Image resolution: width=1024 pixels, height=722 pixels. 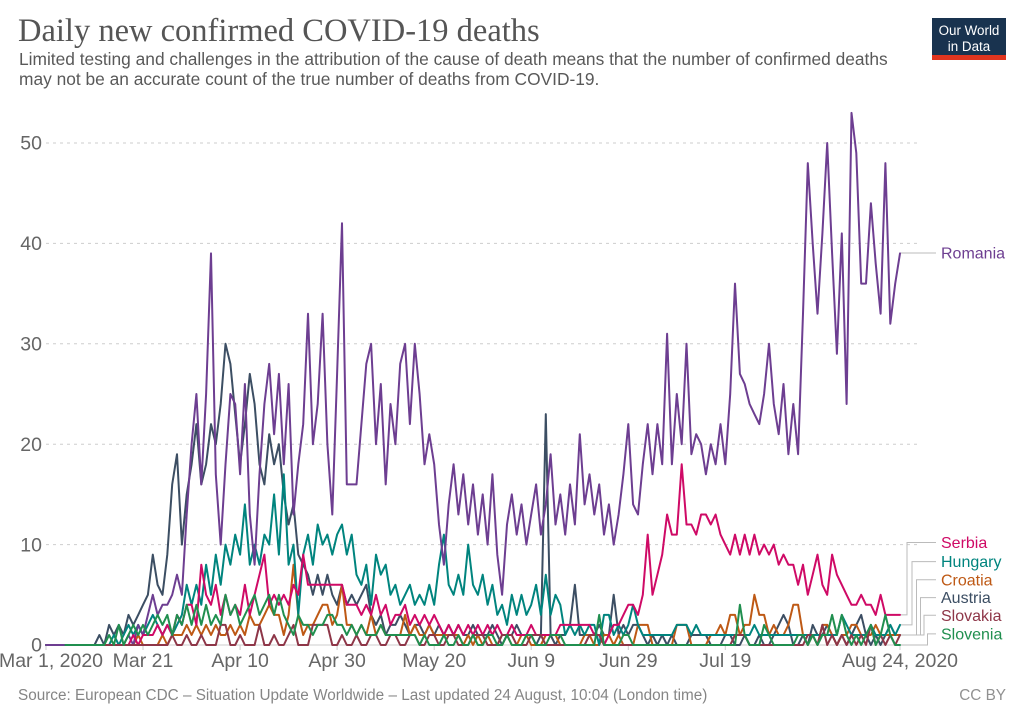 I want to click on svg-text: Mar 21, so click(x=143, y=661).